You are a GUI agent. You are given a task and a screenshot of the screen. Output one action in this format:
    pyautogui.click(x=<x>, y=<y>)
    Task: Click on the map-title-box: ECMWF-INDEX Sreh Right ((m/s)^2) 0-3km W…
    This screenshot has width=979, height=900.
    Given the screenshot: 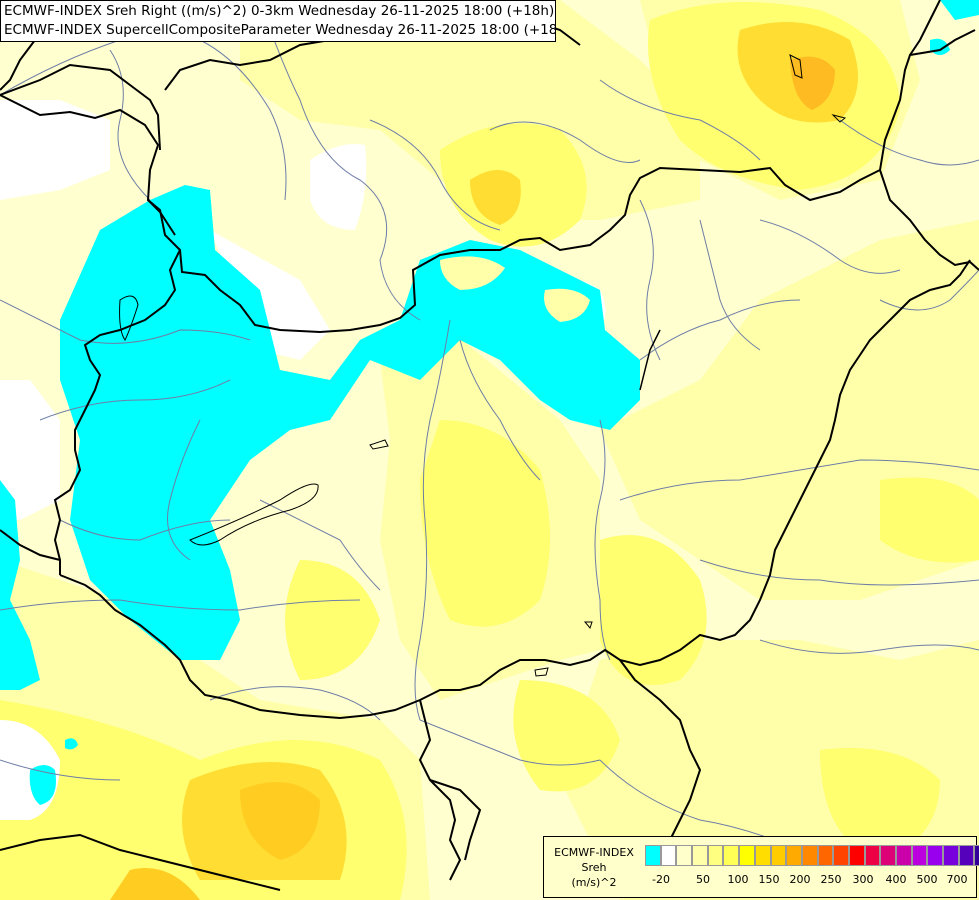 What is the action you would take?
    pyautogui.click(x=278, y=21)
    